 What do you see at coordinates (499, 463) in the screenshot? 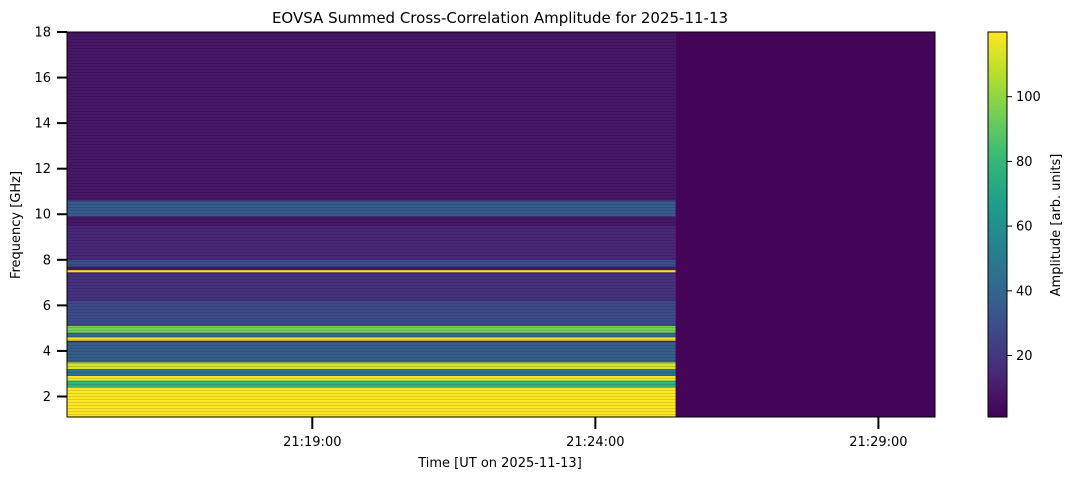
I see `x-axis-label: Time [UT on 2025-11-13]` at bounding box center [499, 463].